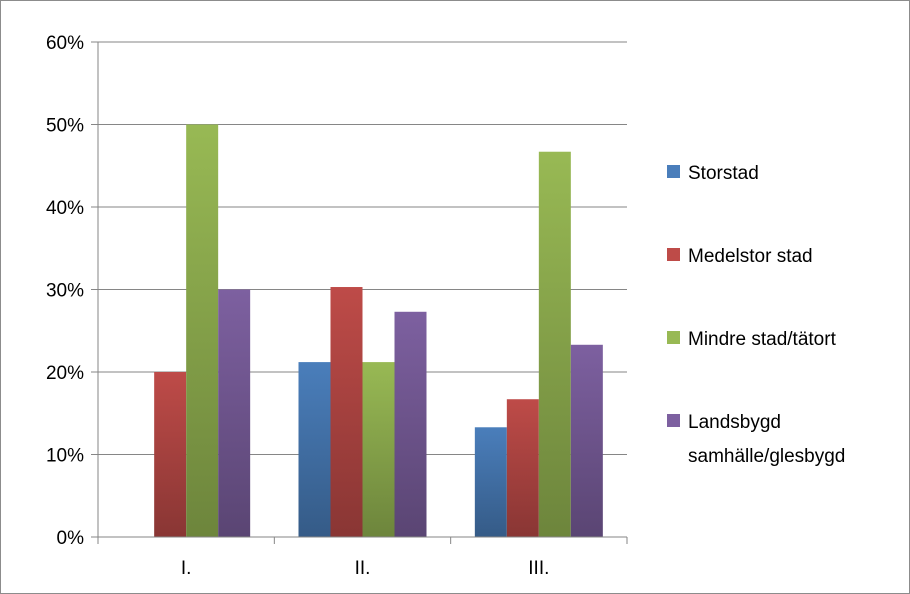  I want to click on y-tick-label: 30%, so click(65, 291).